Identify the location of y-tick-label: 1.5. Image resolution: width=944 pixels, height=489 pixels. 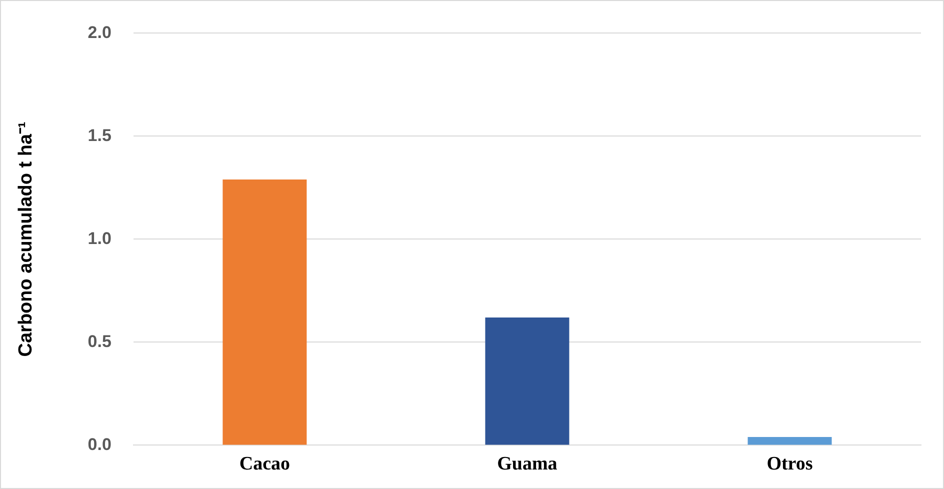
(100, 135).